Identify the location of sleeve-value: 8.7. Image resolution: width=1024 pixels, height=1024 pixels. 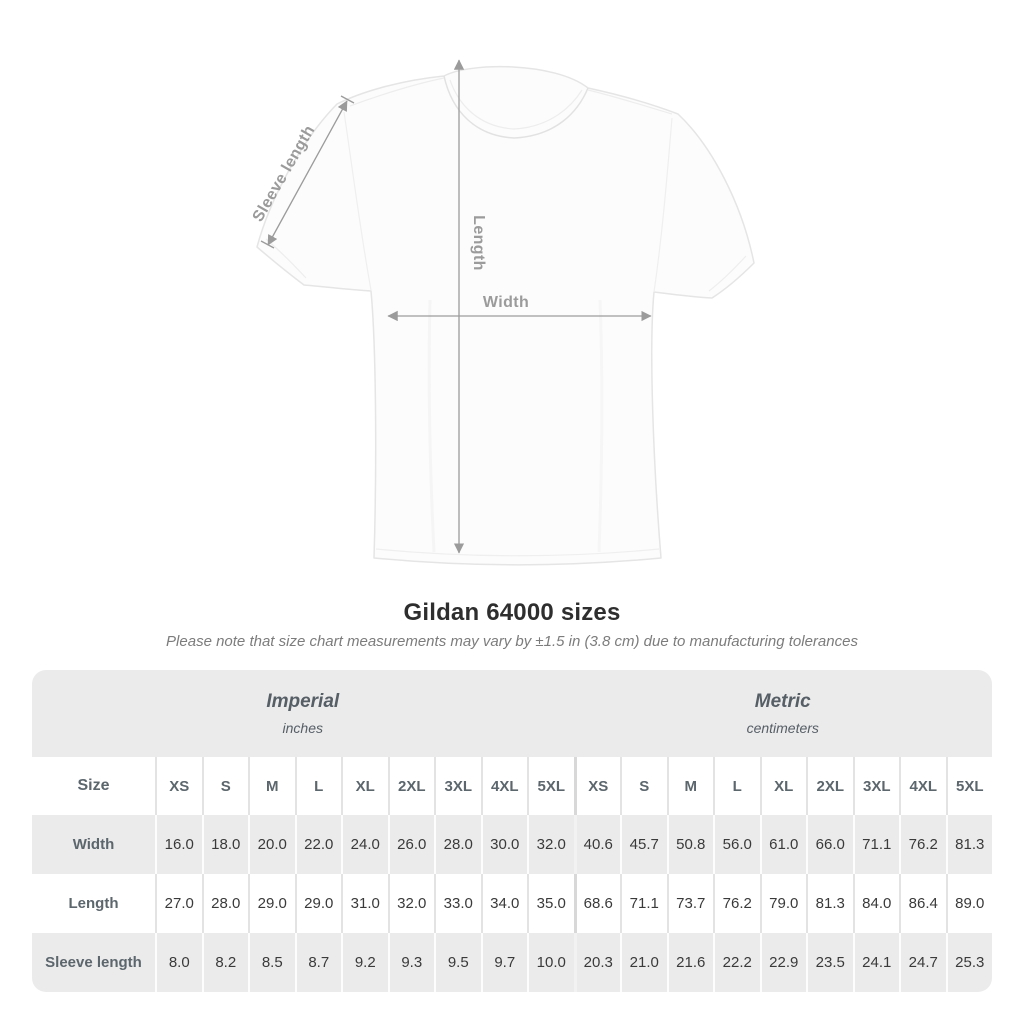
(317, 962).